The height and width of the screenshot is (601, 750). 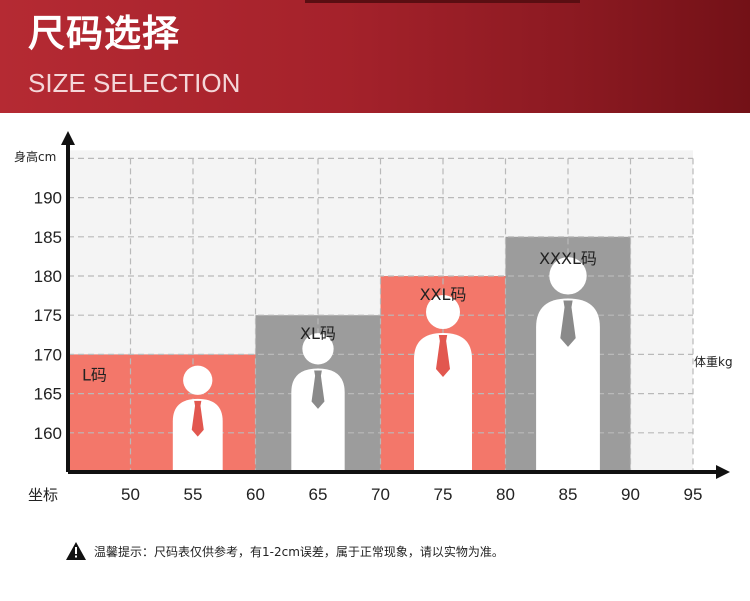 I want to click on x-axis-label: 体重kg, so click(x=713, y=362).